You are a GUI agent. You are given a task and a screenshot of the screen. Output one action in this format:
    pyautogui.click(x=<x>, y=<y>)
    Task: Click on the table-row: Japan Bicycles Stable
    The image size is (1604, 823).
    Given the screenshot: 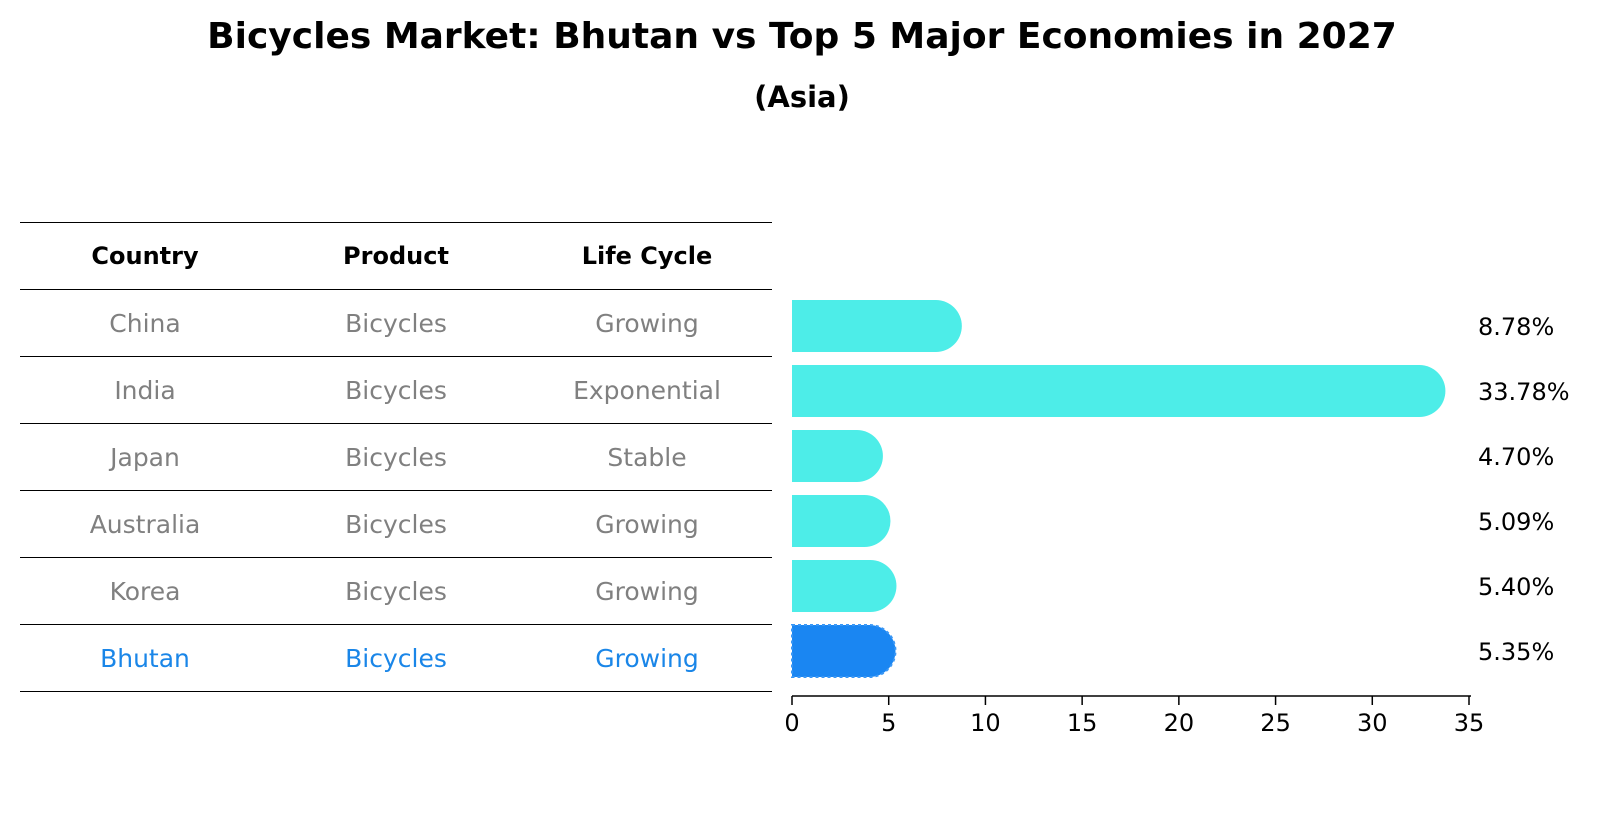 What is the action you would take?
    pyautogui.click(x=396, y=456)
    